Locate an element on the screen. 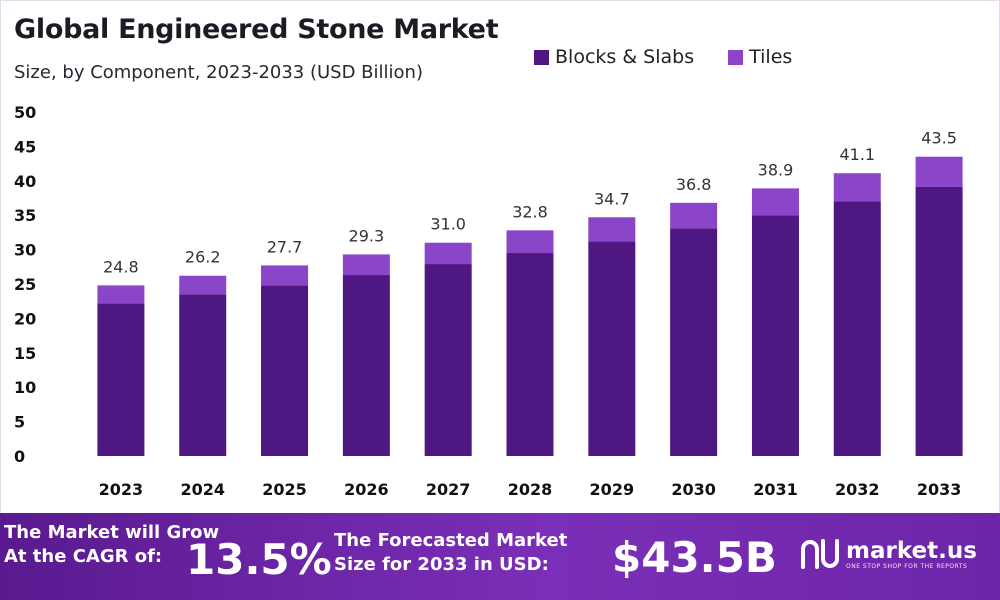 The height and width of the screenshot is (600, 1000). data-label: 34.7 is located at coordinates (612, 198).